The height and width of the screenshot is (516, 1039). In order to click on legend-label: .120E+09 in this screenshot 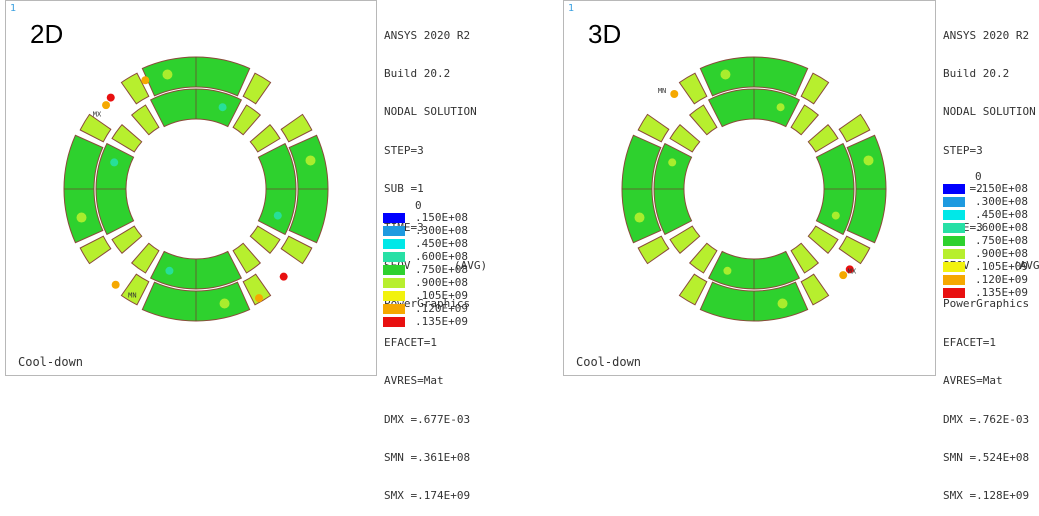, I will do `click(441, 308)`.